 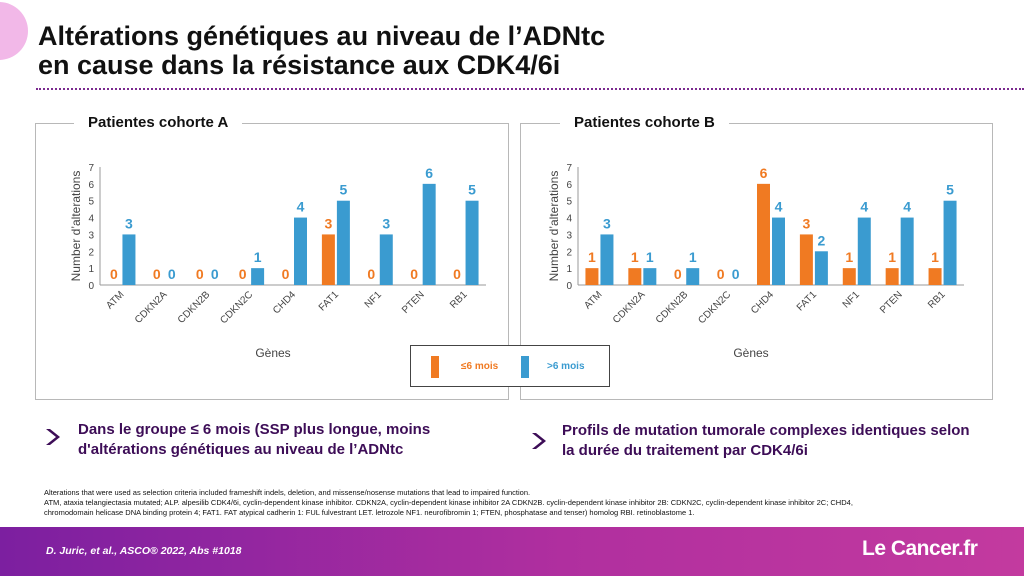 I want to click on logo: Le Cancer.fr, so click(x=920, y=548).